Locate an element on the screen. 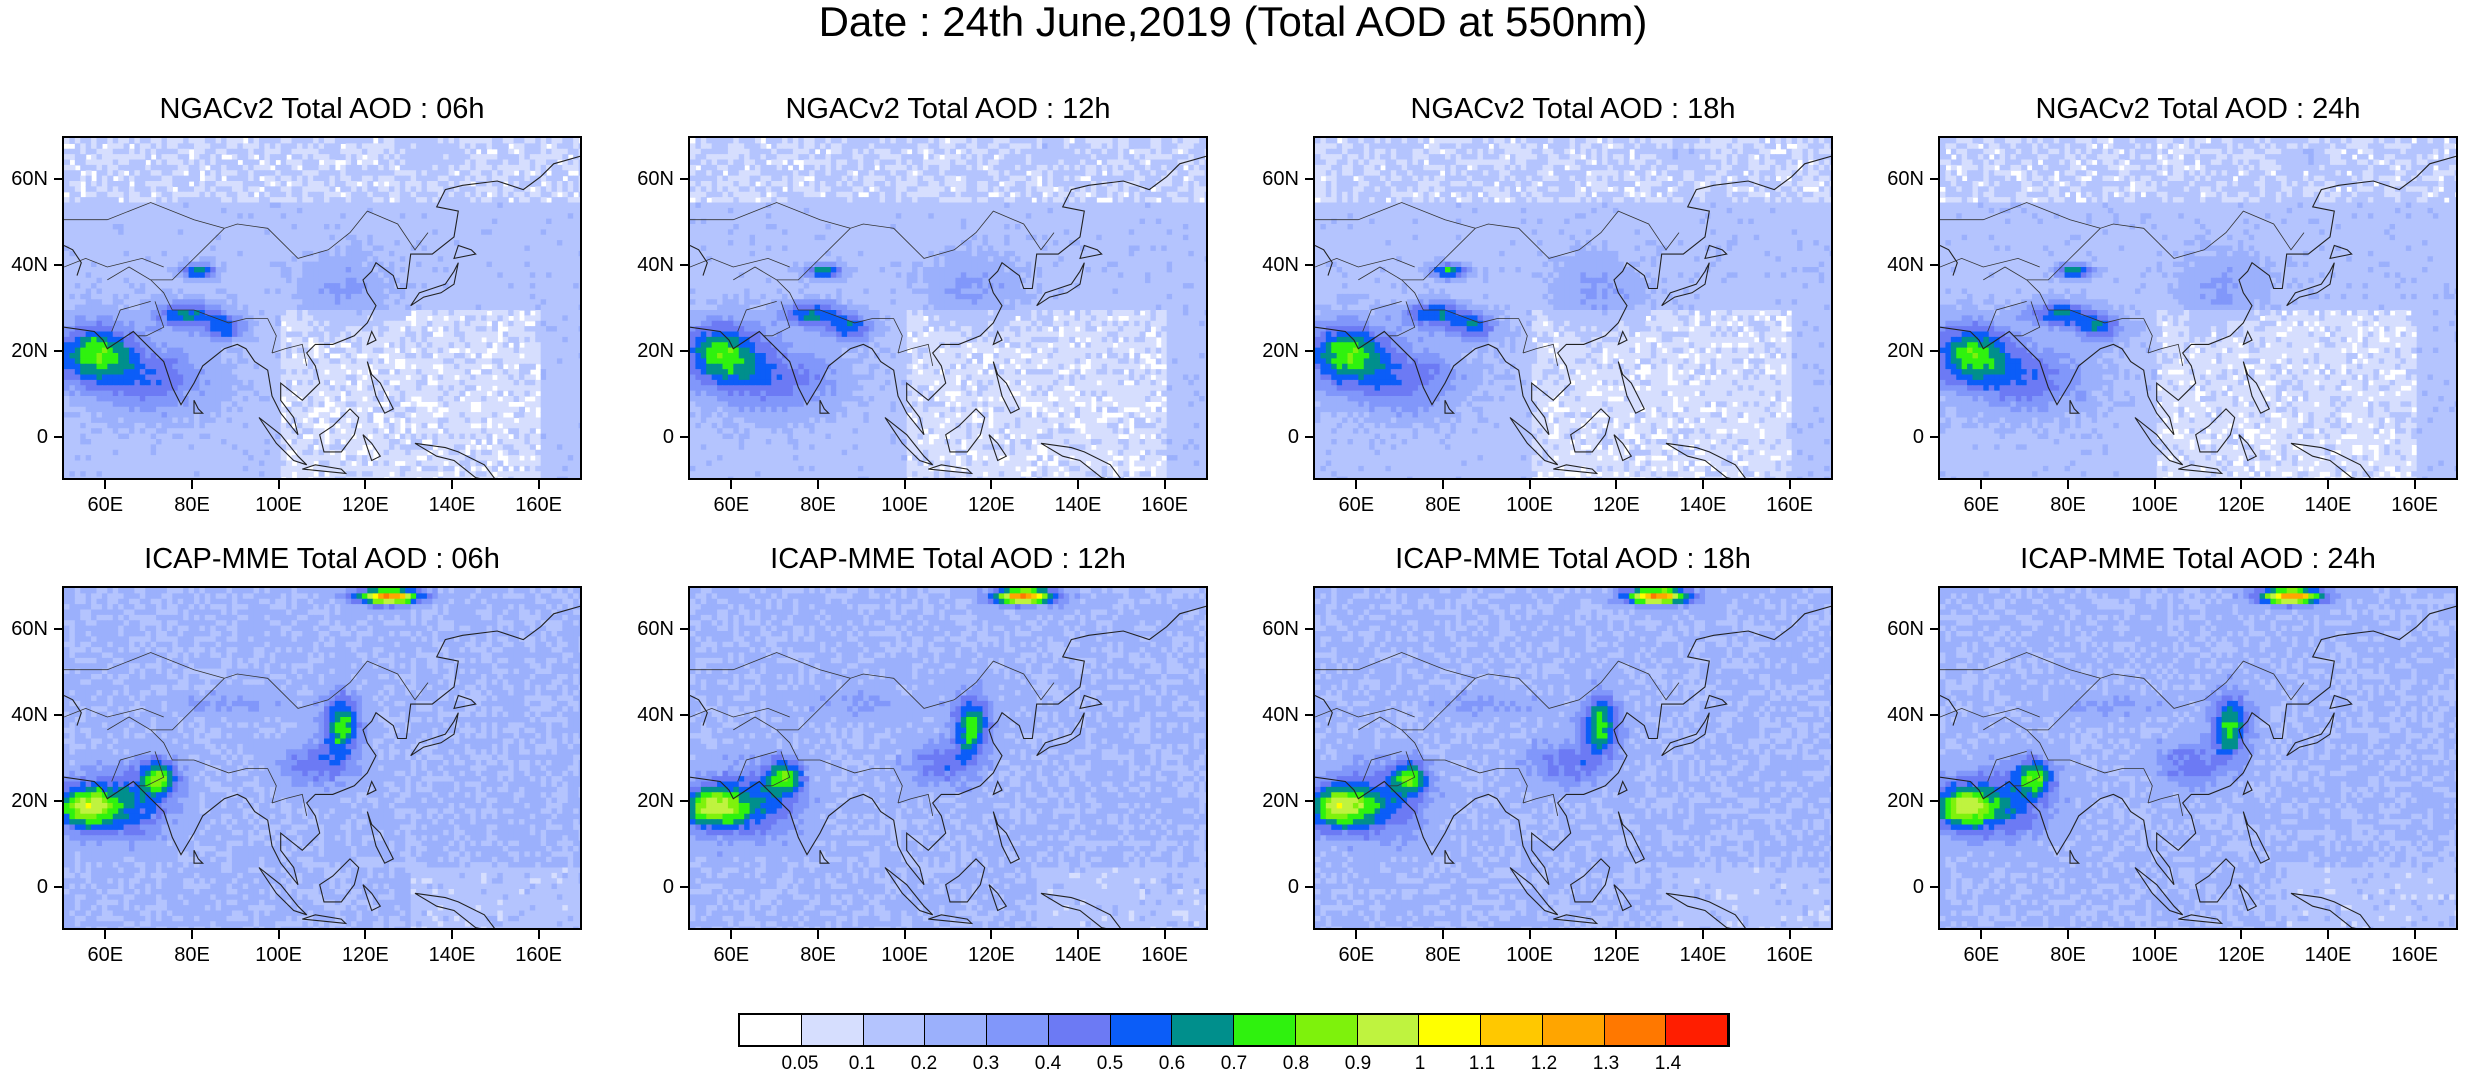  colorbar-label: 1.4 is located at coordinates (1668, 1064).